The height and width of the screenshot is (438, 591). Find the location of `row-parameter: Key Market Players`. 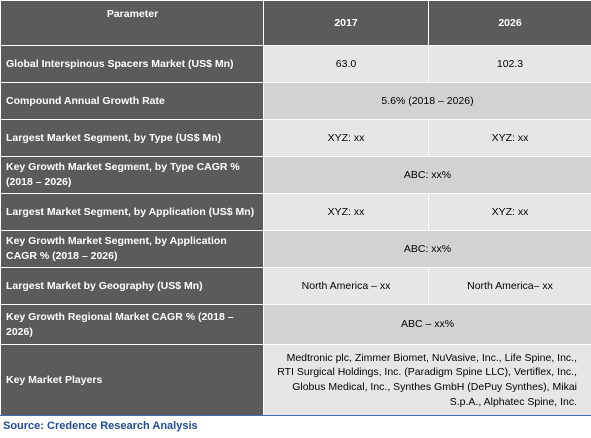

row-parameter: Key Market Players is located at coordinates (132, 380).